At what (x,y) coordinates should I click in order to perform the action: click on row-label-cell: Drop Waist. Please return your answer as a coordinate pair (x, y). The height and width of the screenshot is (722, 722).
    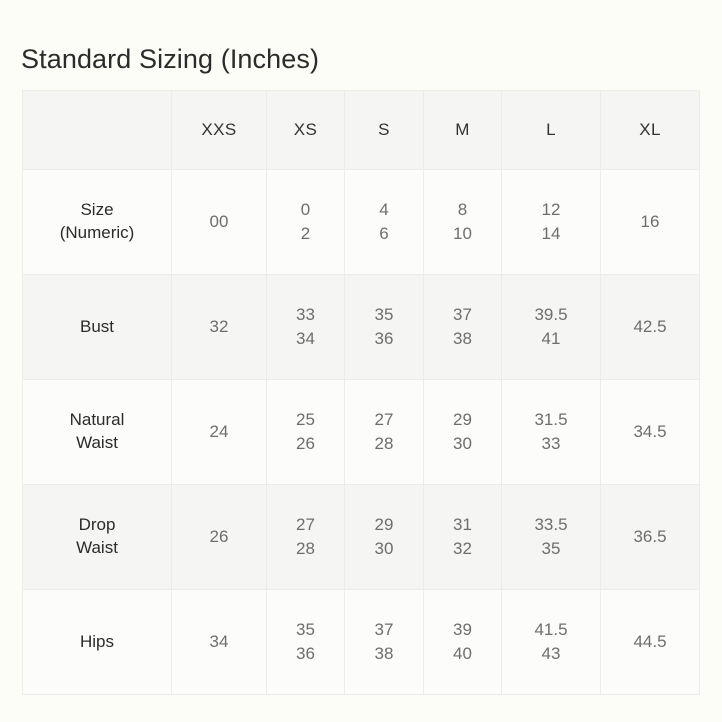
    Looking at the image, I should click on (97, 537).